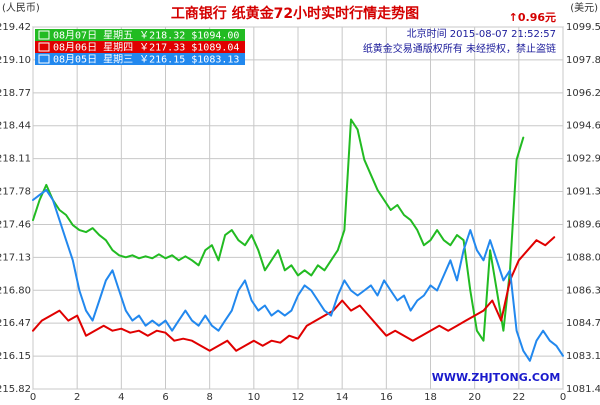  I want to click on y-right-tick-label: 1099.53, so click(583, 27).